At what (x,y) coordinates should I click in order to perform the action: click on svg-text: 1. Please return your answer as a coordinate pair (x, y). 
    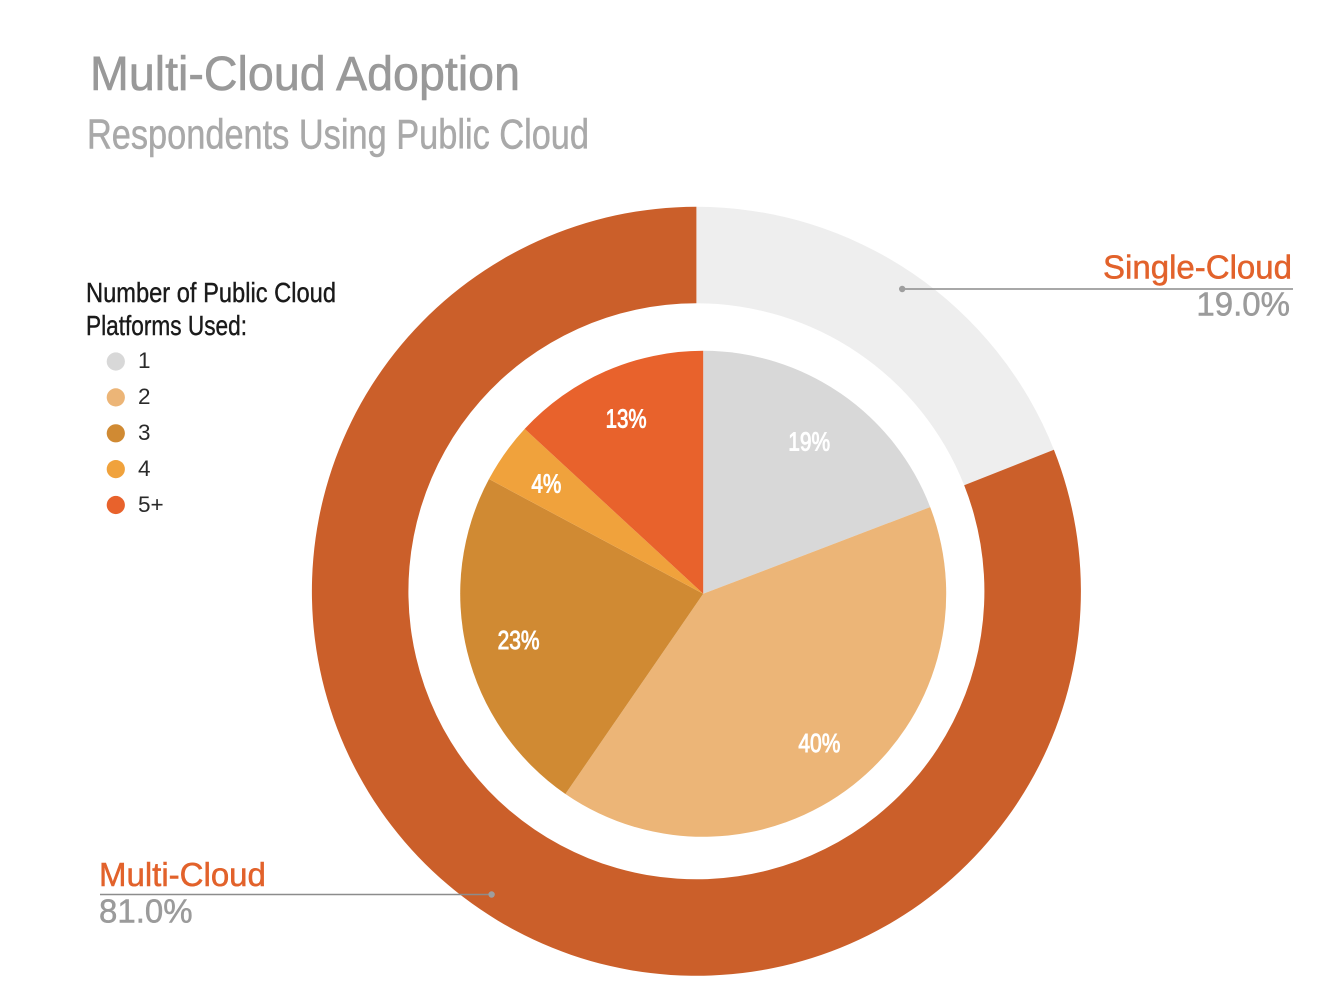
    Looking at the image, I should click on (144, 360).